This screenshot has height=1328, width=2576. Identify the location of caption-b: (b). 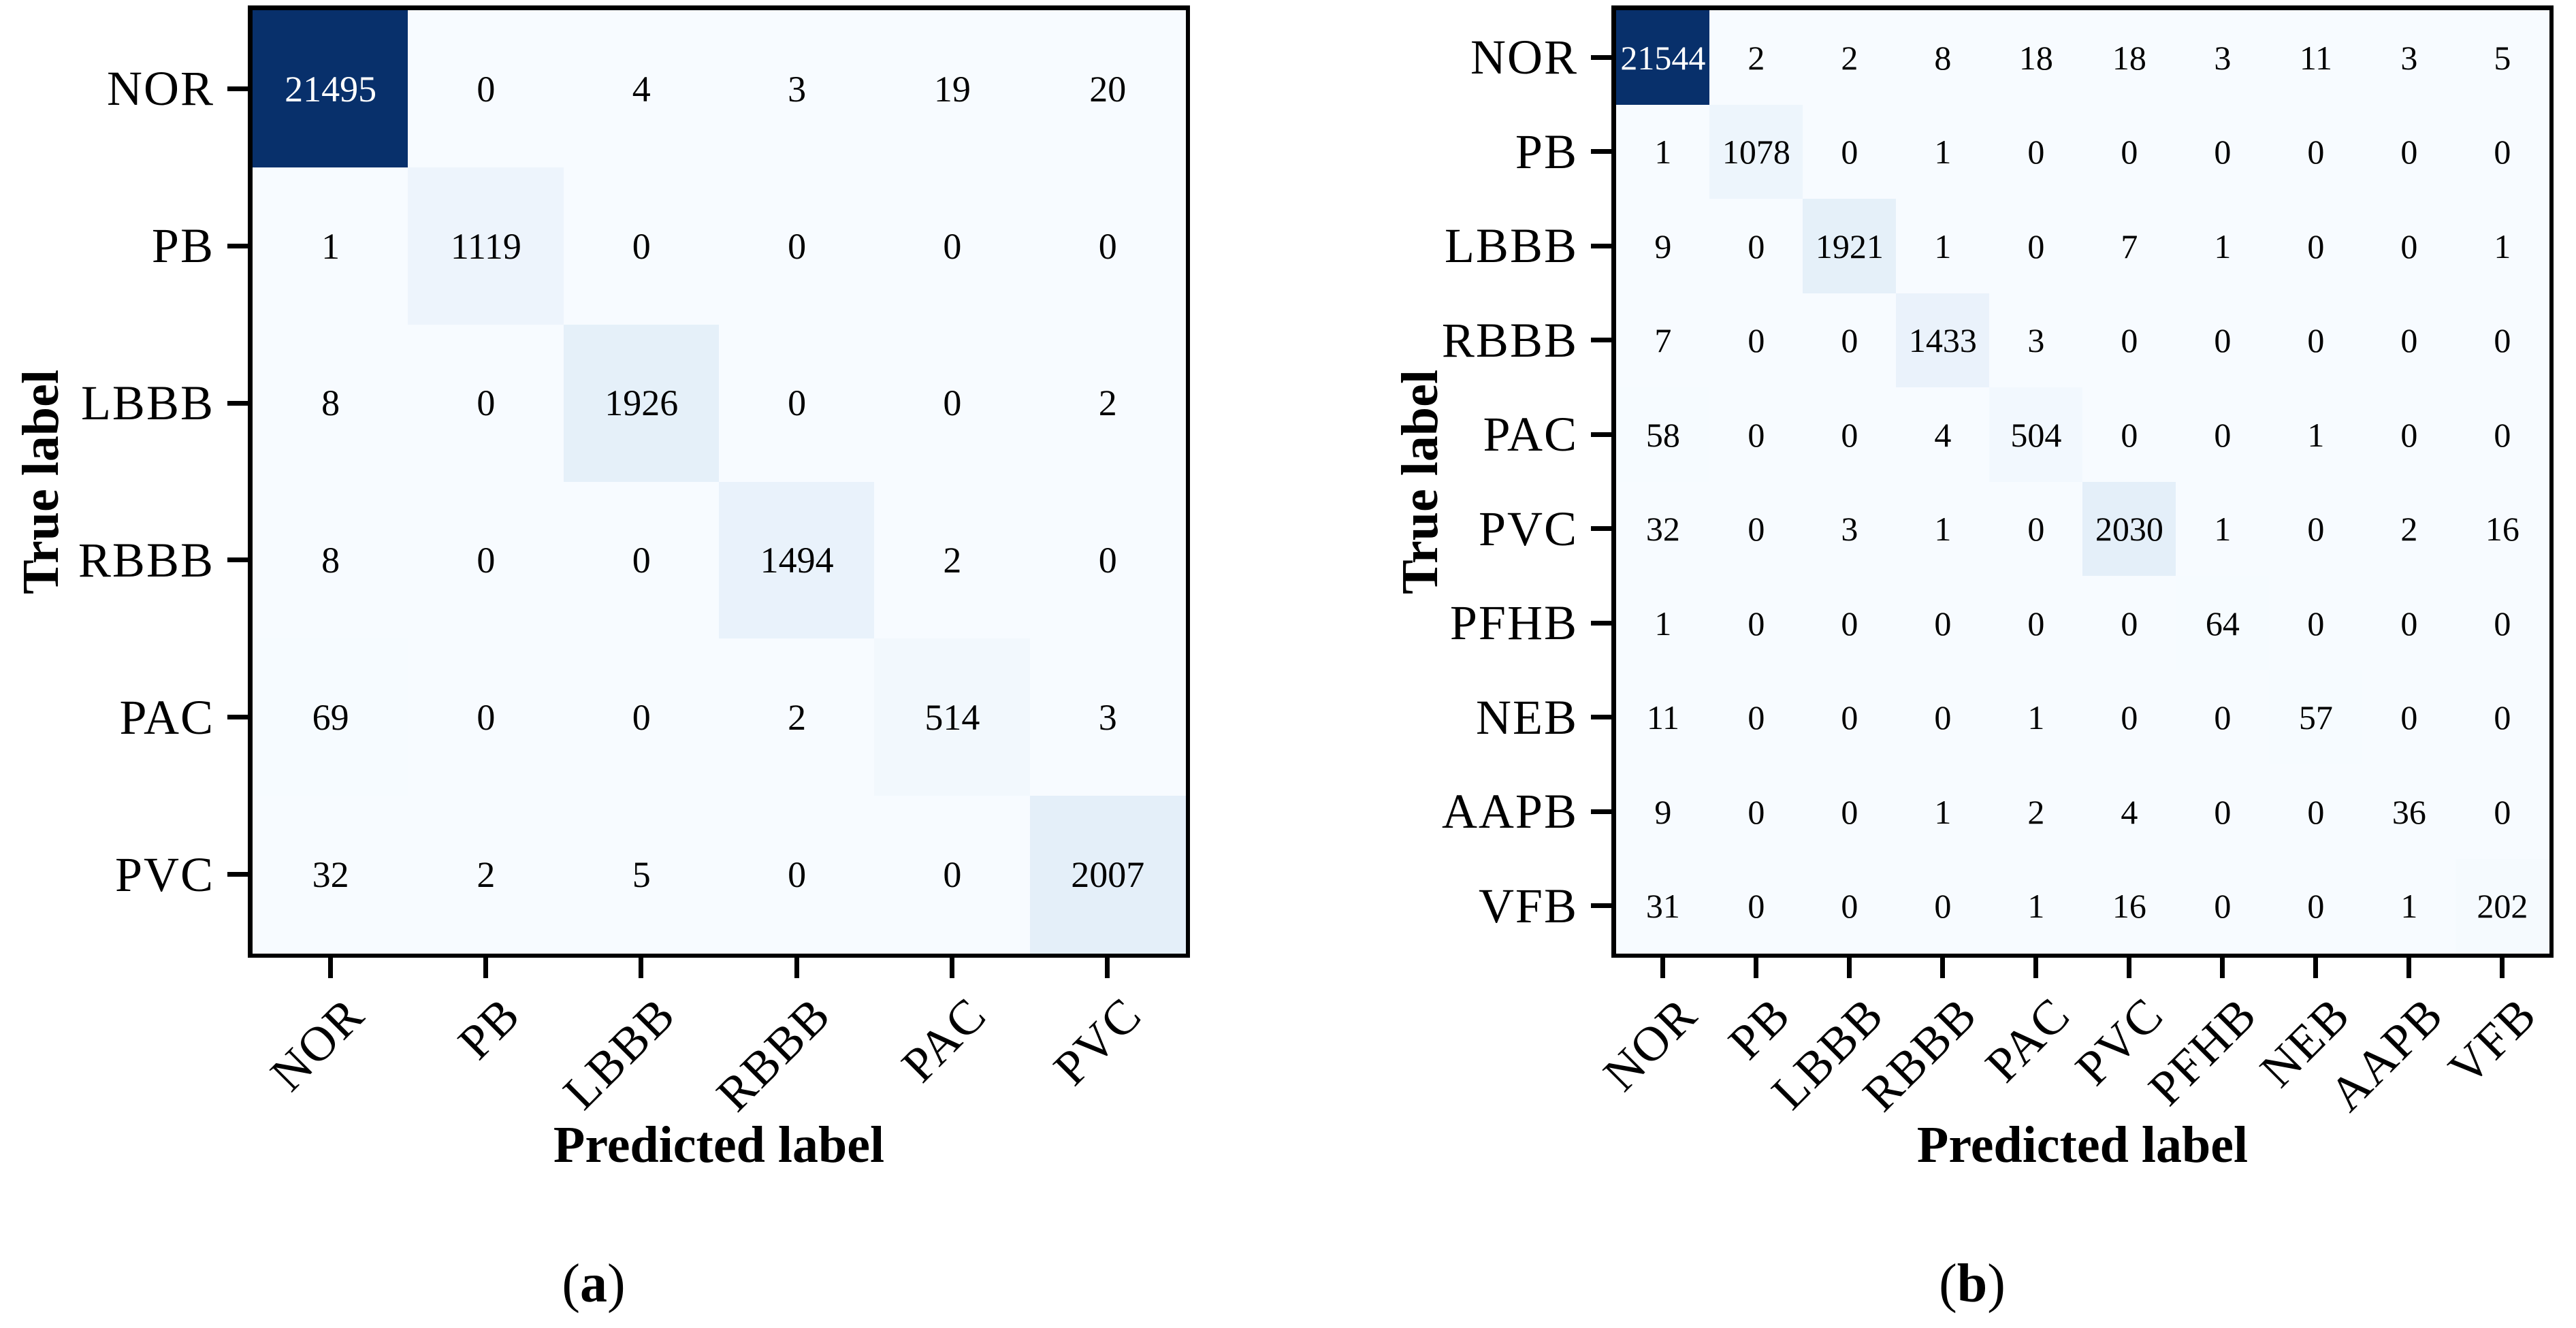
(1972, 1284).